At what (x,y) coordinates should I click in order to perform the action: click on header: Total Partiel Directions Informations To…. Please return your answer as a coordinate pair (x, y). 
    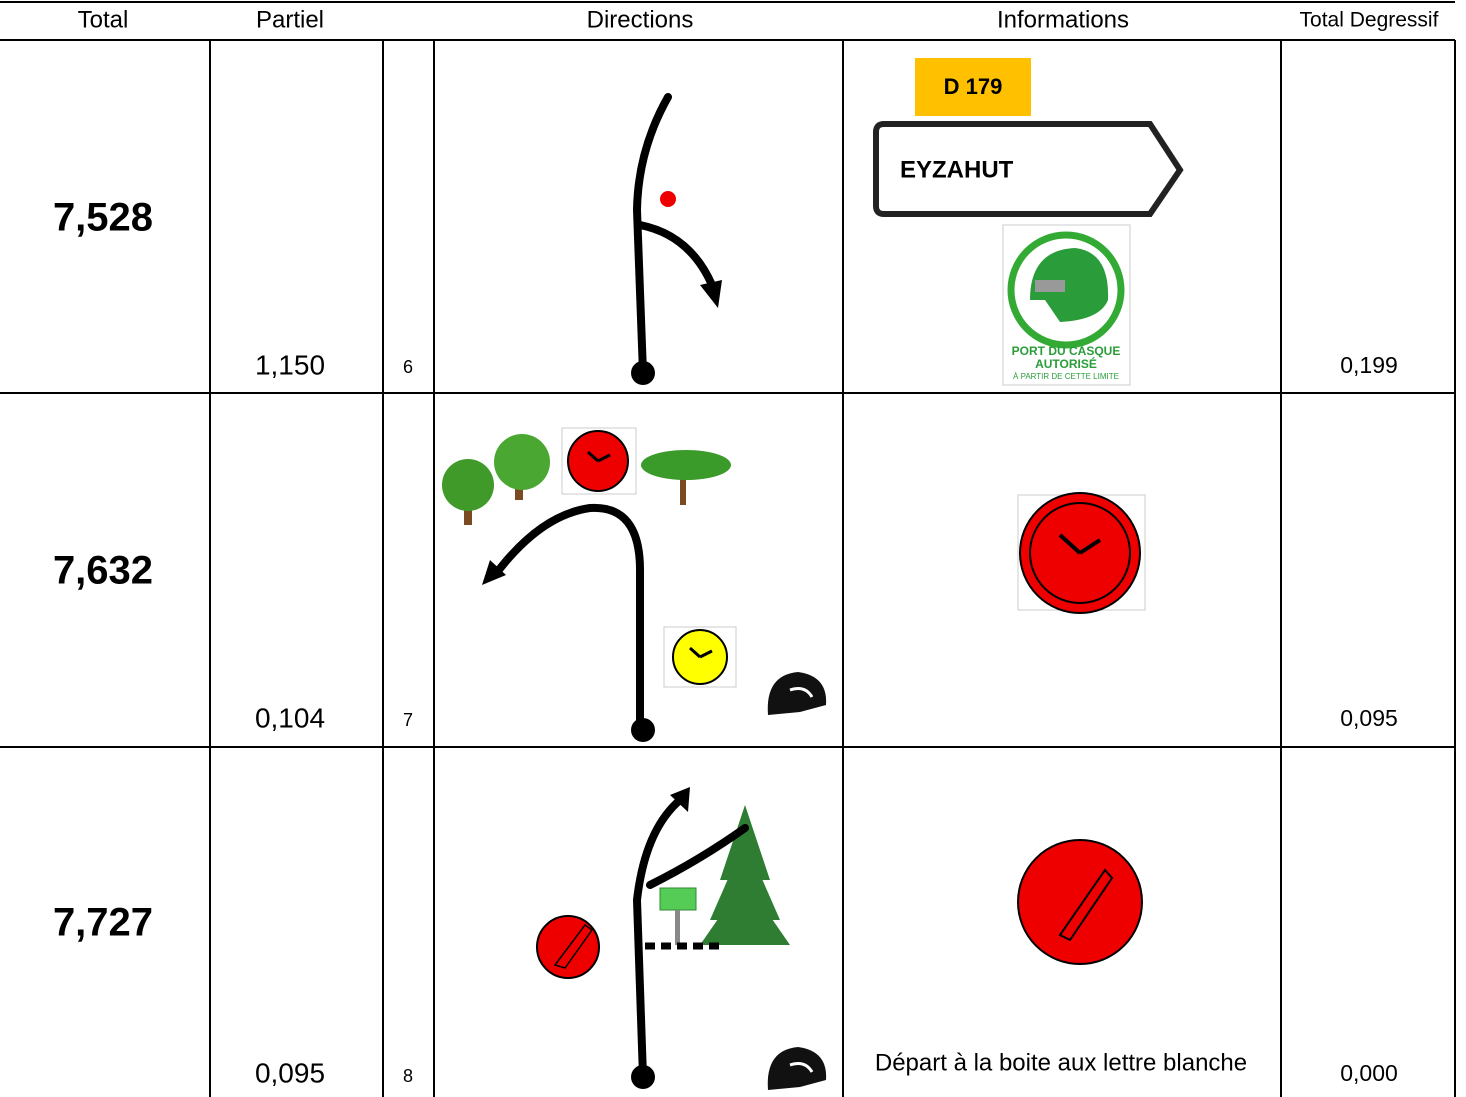
    Looking at the image, I should click on (758, 19).